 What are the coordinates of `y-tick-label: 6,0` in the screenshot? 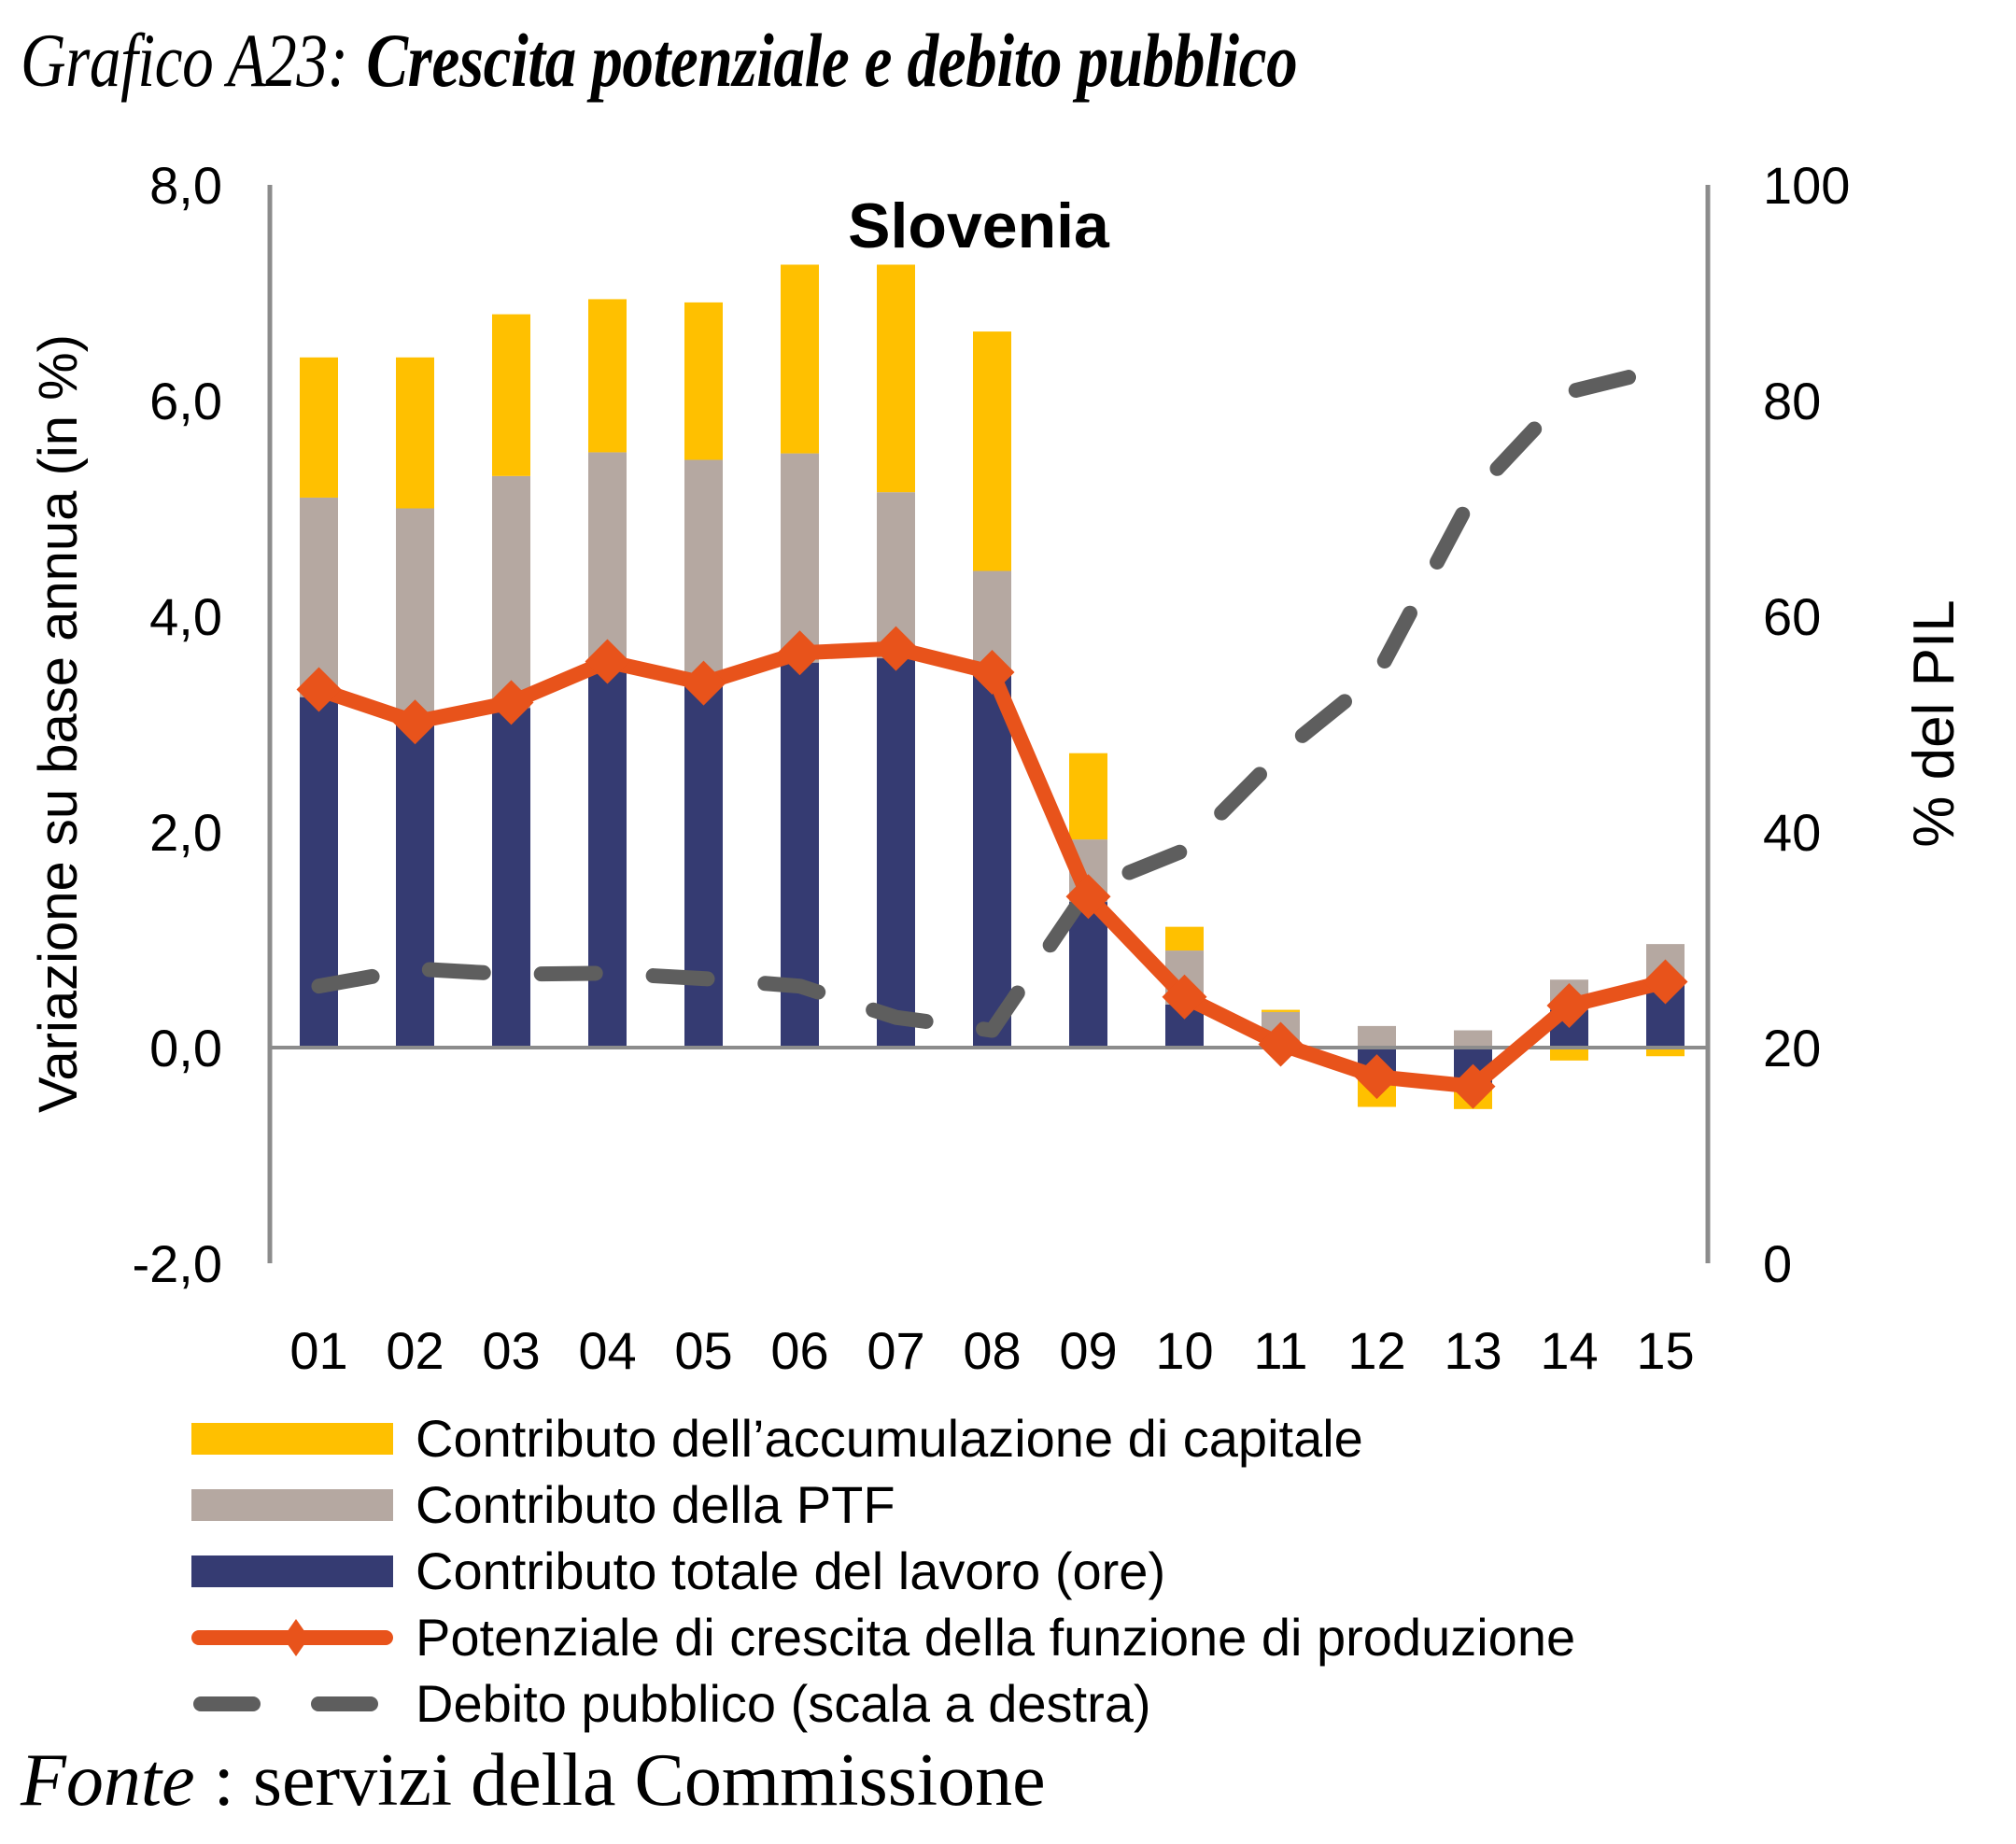 It's located at (185, 401).